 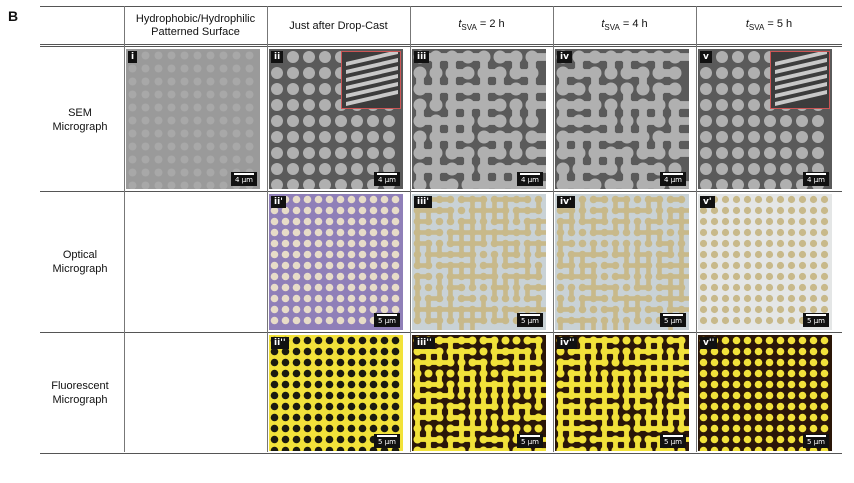 What do you see at coordinates (706, 57) in the screenshot?
I see `subpanel-tag: v` at bounding box center [706, 57].